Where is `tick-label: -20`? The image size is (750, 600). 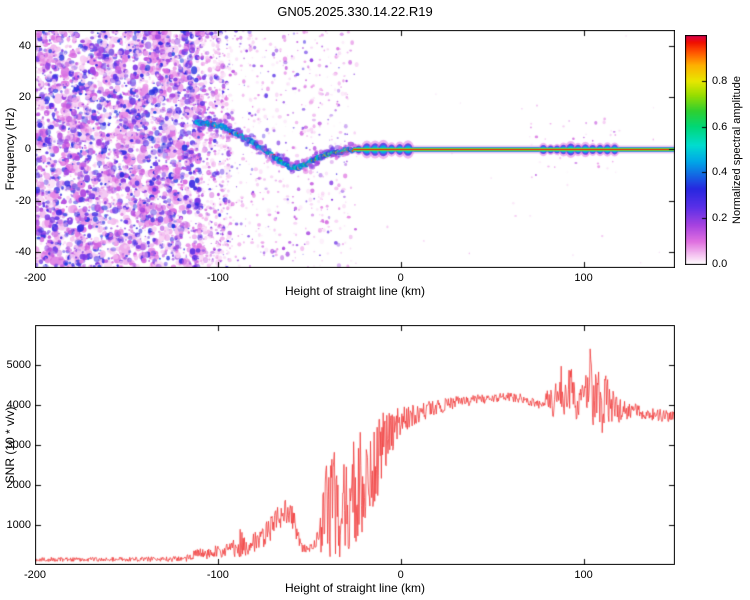
tick-label: -20 is located at coordinates (23, 200).